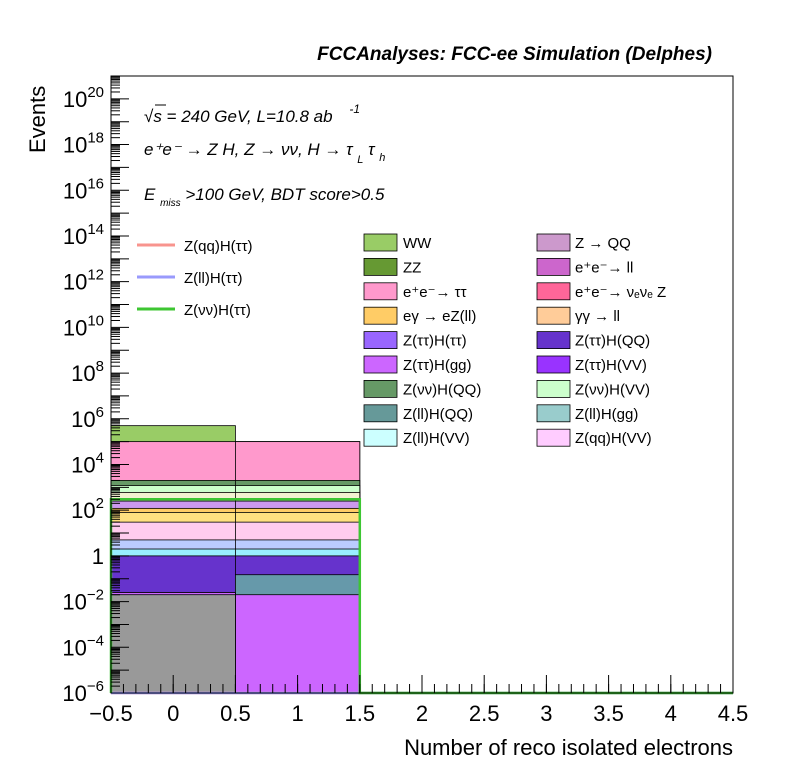 The image size is (796, 772). What do you see at coordinates (100, 457) in the screenshot?
I see `y-tick-exp: 4` at bounding box center [100, 457].